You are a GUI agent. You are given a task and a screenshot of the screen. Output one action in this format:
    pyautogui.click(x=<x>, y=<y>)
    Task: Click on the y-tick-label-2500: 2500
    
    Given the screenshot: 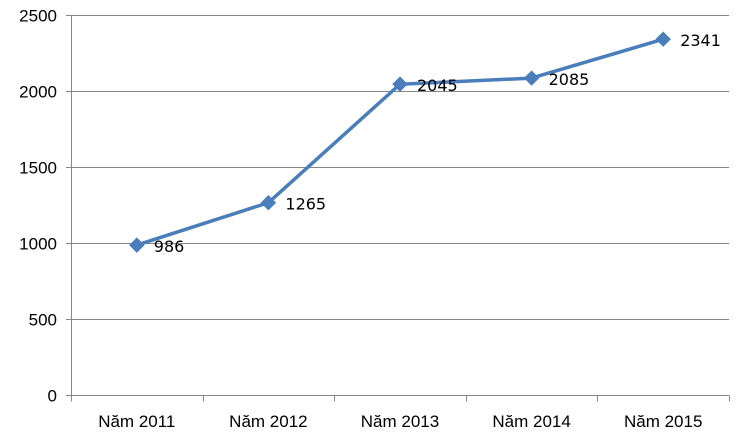 What is the action you would take?
    pyautogui.click(x=38, y=16)
    